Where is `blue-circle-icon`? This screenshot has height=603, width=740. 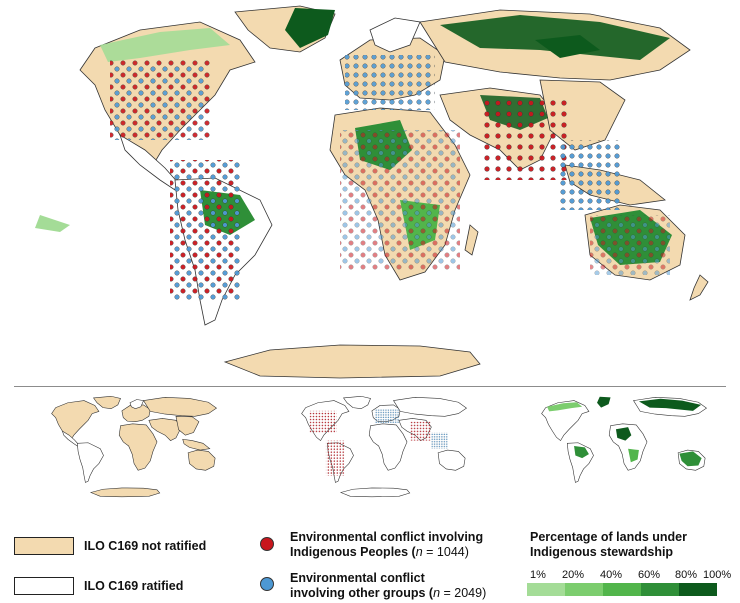
blue-circle-icon is located at coordinates (267, 584).